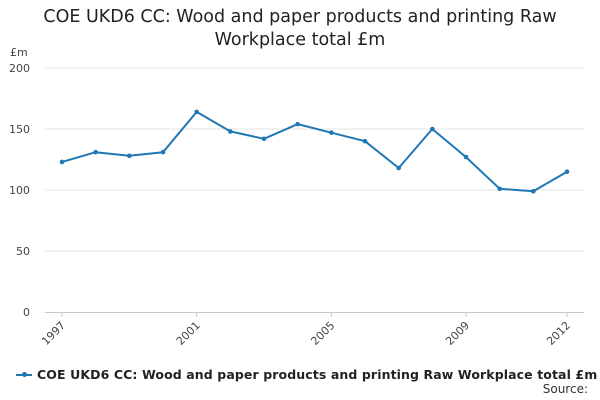 Image resolution: width=600 pixels, height=400 pixels. What do you see at coordinates (565, 389) in the screenshot?
I see `source-label: Source:` at bounding box center [565, 389].